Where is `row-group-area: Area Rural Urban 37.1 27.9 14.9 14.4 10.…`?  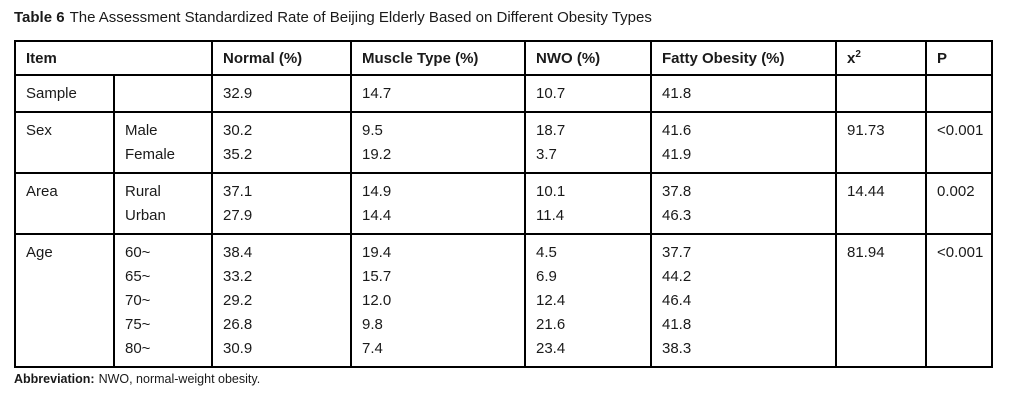
row-group-area: Area Rural Urban 37.1 27.9 14.9 14.4 10.… is located at coordinates (503, 203).